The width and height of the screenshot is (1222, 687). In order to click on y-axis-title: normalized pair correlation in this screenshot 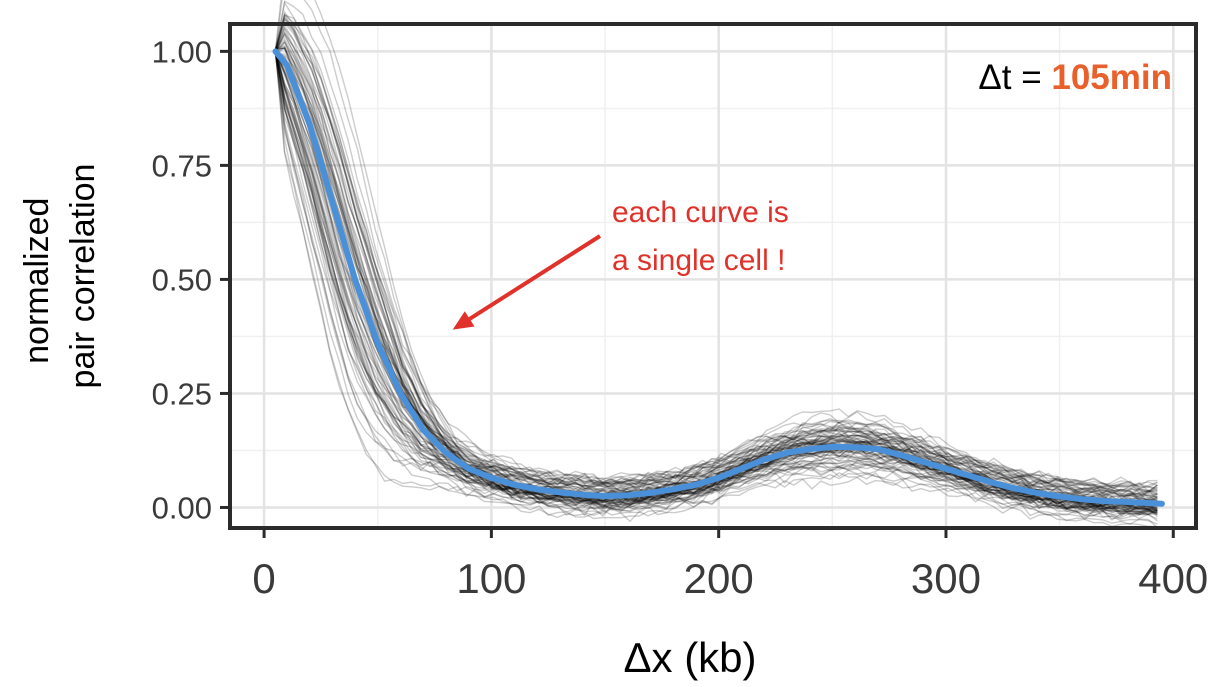, I will do `click(60, 276)`.